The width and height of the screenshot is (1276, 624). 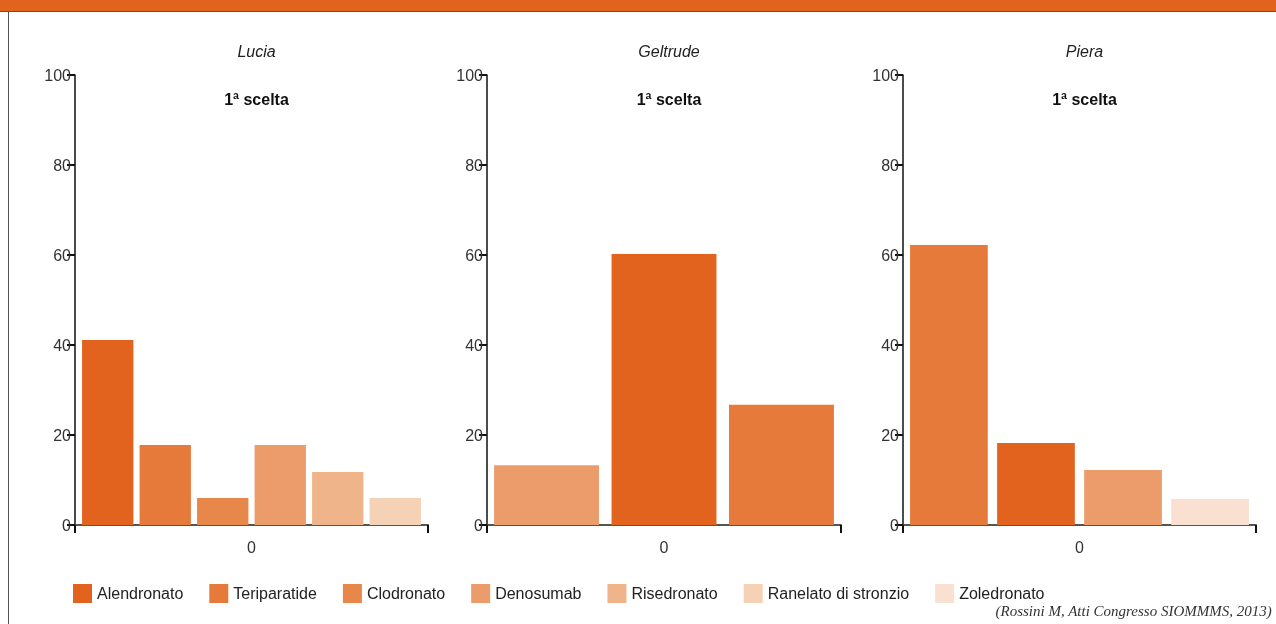 I want to click on legend-label: Clodronato, so click(x=406, y=593).